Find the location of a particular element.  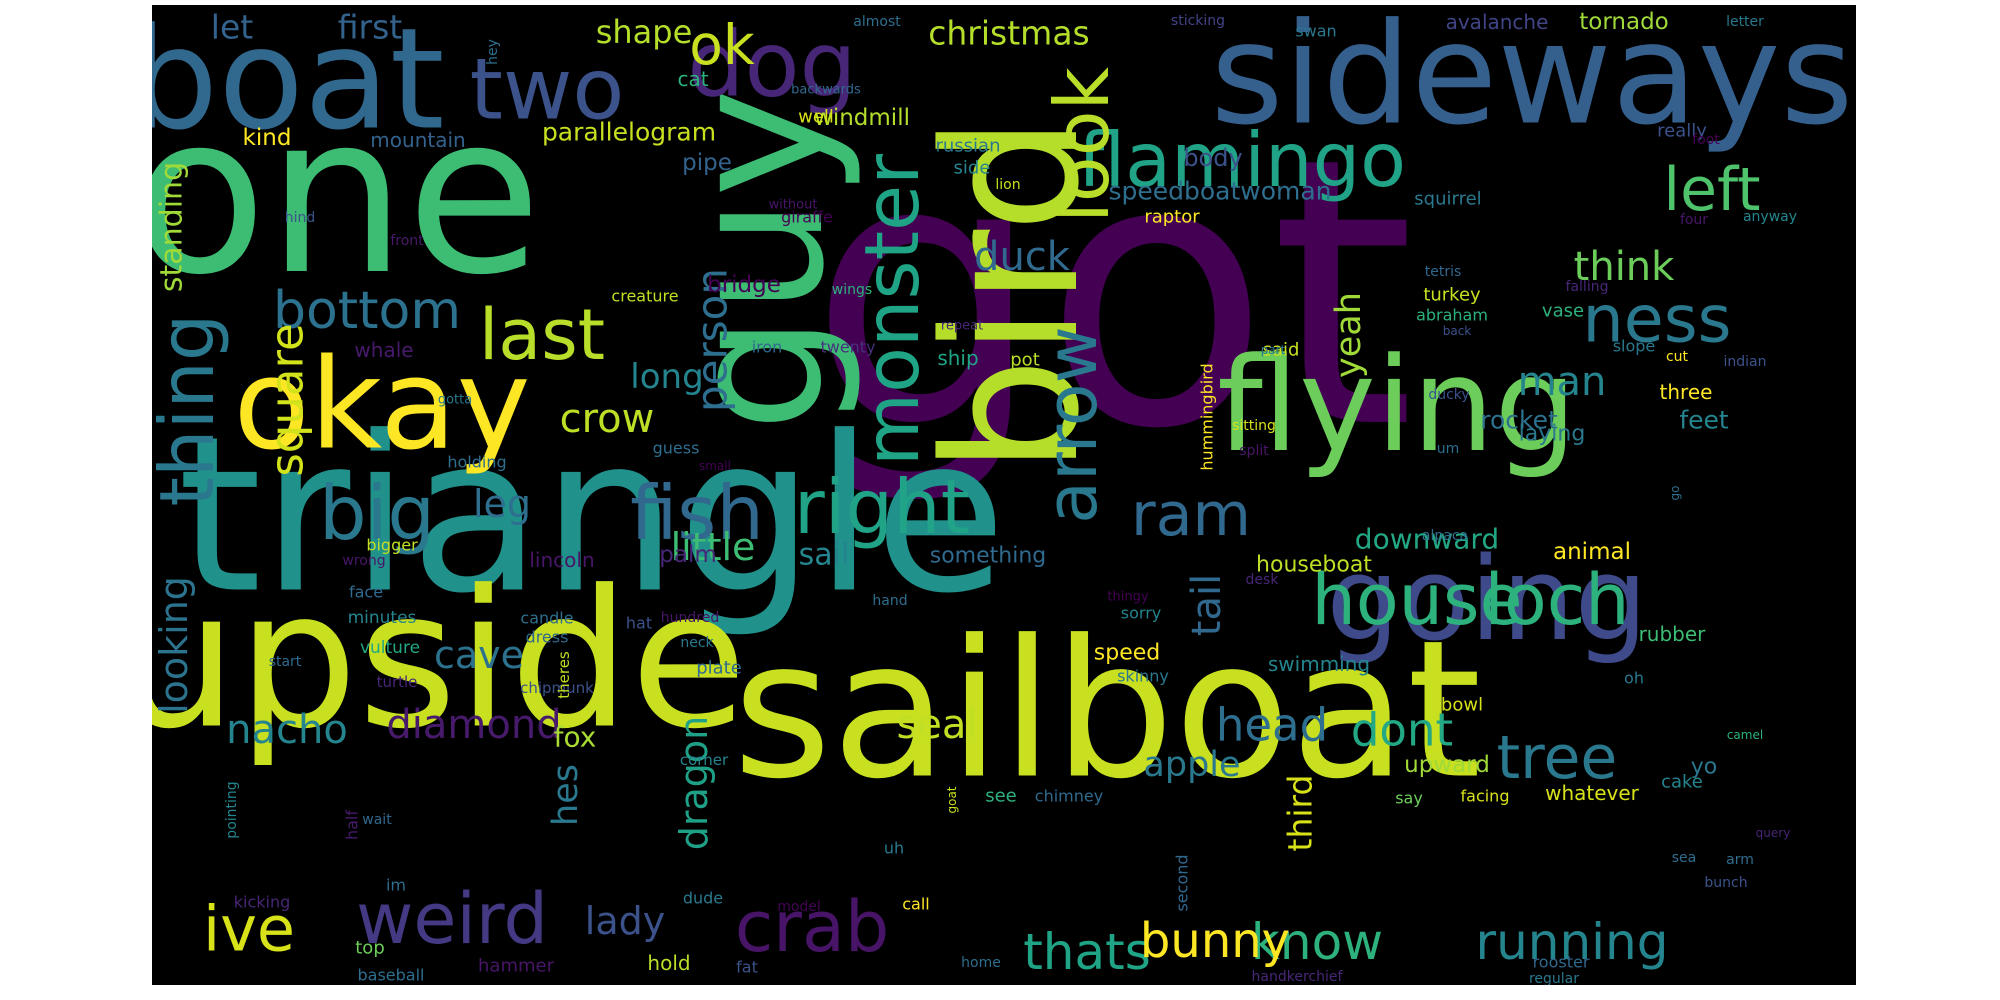

word-leg: leg is located at coordinates (502, 504).